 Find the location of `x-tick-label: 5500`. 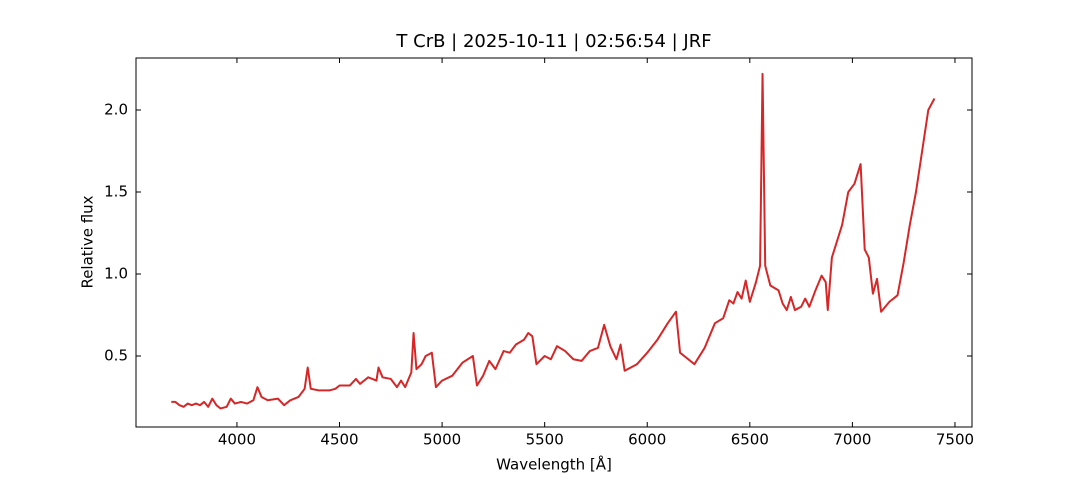

x-tick-label: 5500 is located at coordinates (545, 440).